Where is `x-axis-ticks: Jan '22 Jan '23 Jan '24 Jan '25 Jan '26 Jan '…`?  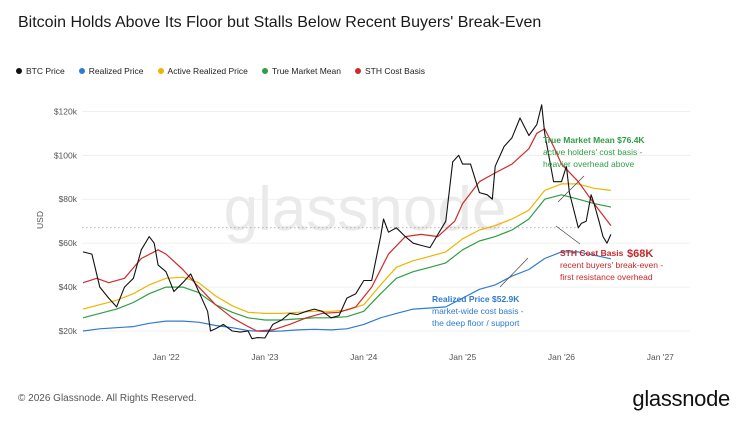
x-axis-ticks: Jan '22 Jan '23 Jan '24 Jan '25 Jan '26 Jan '… is located at coordinates (413, 357).